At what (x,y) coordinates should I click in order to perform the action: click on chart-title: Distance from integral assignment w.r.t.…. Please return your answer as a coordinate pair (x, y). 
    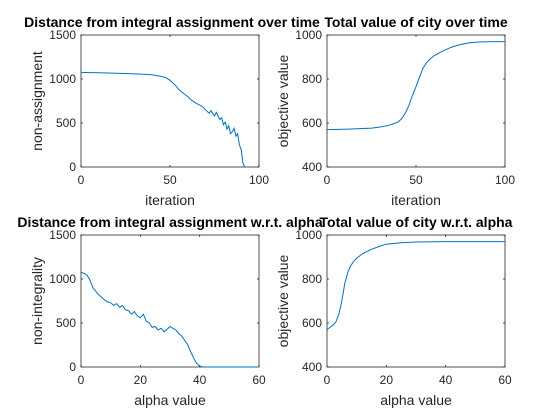
    Looking at the image, I should click on (169, 222).